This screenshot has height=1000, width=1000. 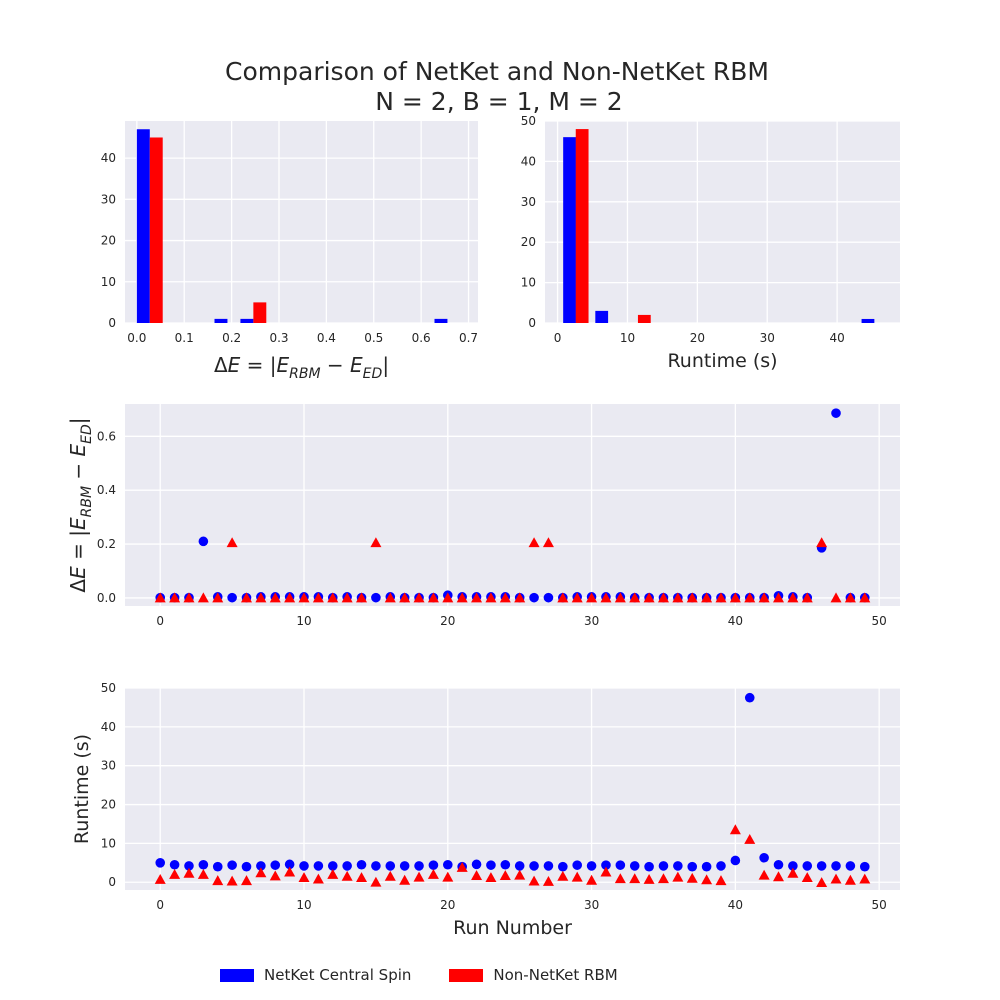 What do you see at coordinates (555, 975) in the screenshot?
I see `legend-label-nonnetket: Non-NetKet RBM` at bounding box center [555, 975].